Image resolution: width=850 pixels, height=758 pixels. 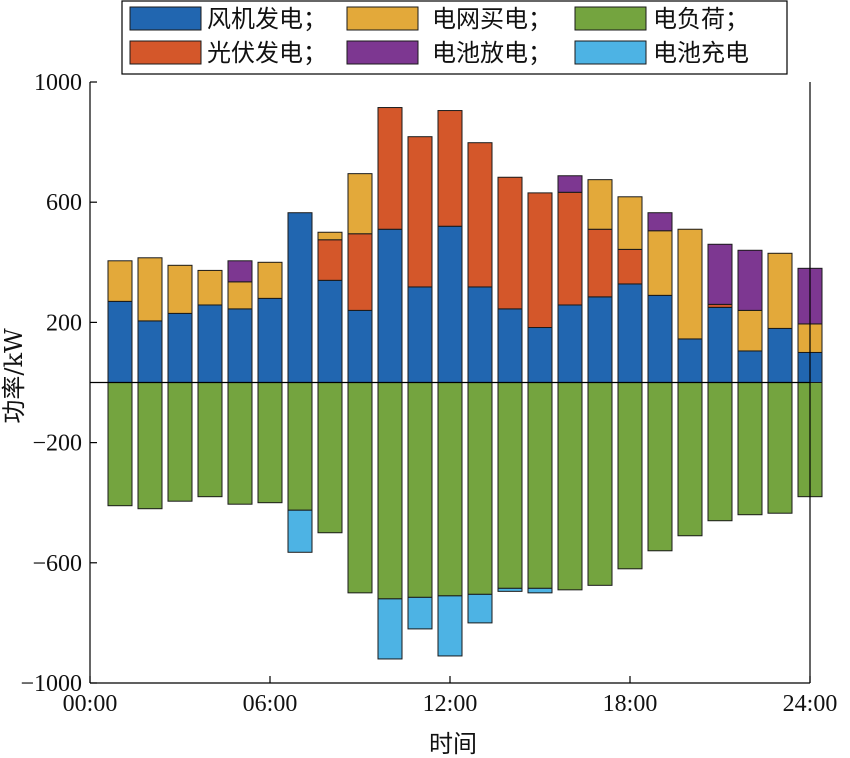 I want to click on bar-2166b0-h7, so click(x=300, y=297).